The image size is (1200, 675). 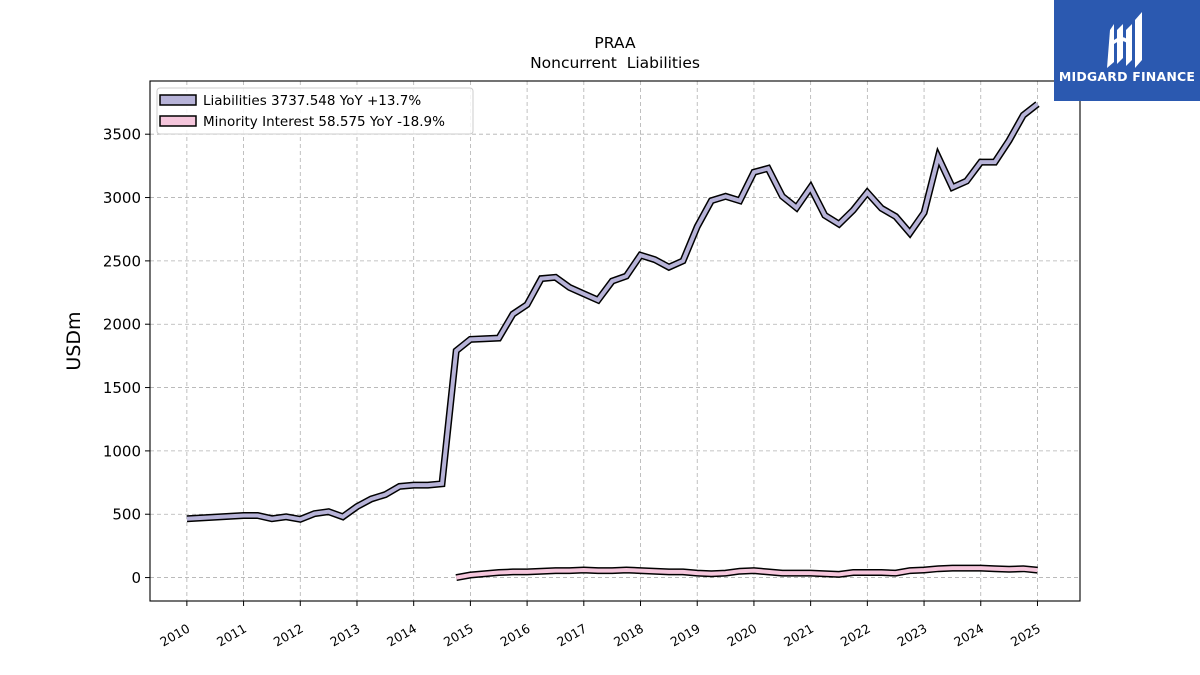 I want to click on y-tick-label: 500, so click(x=126, y=515).